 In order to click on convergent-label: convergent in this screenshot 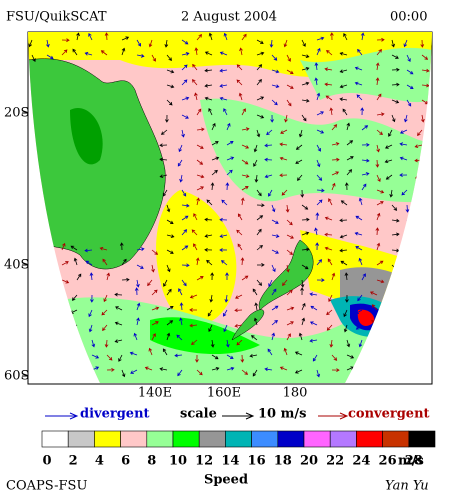, I will do `click(389, 414)`.